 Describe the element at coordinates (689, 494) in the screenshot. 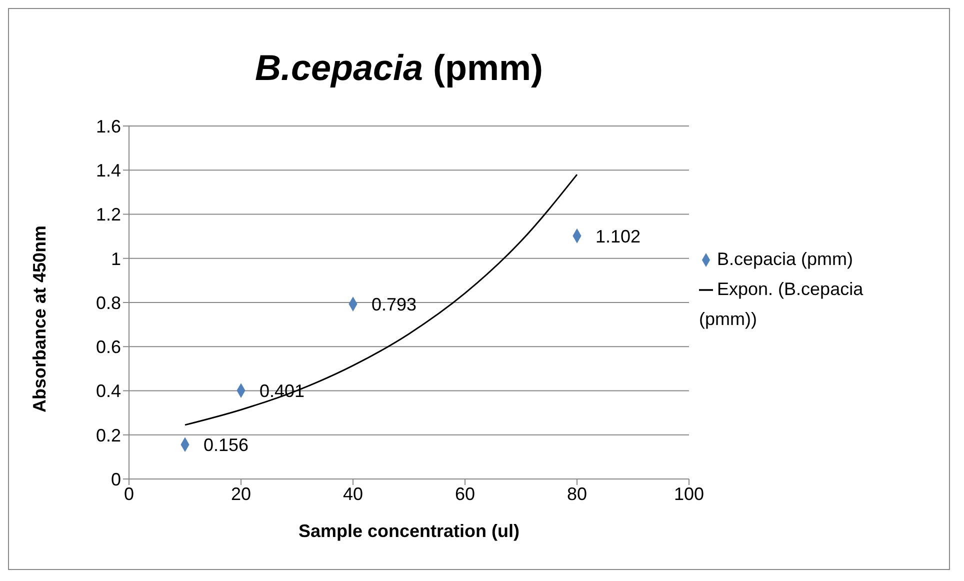

I see `x-tick-label: 100` at that location.